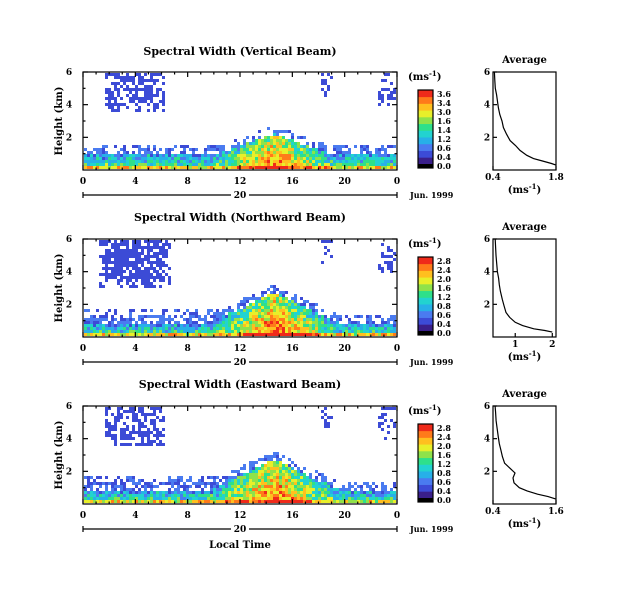 The image size is (618, 598). What do you see at coordinates (444, 261) in the screenshot?
I see `colorbar-tick-label: 2.8` at bounding box center [444, 261].